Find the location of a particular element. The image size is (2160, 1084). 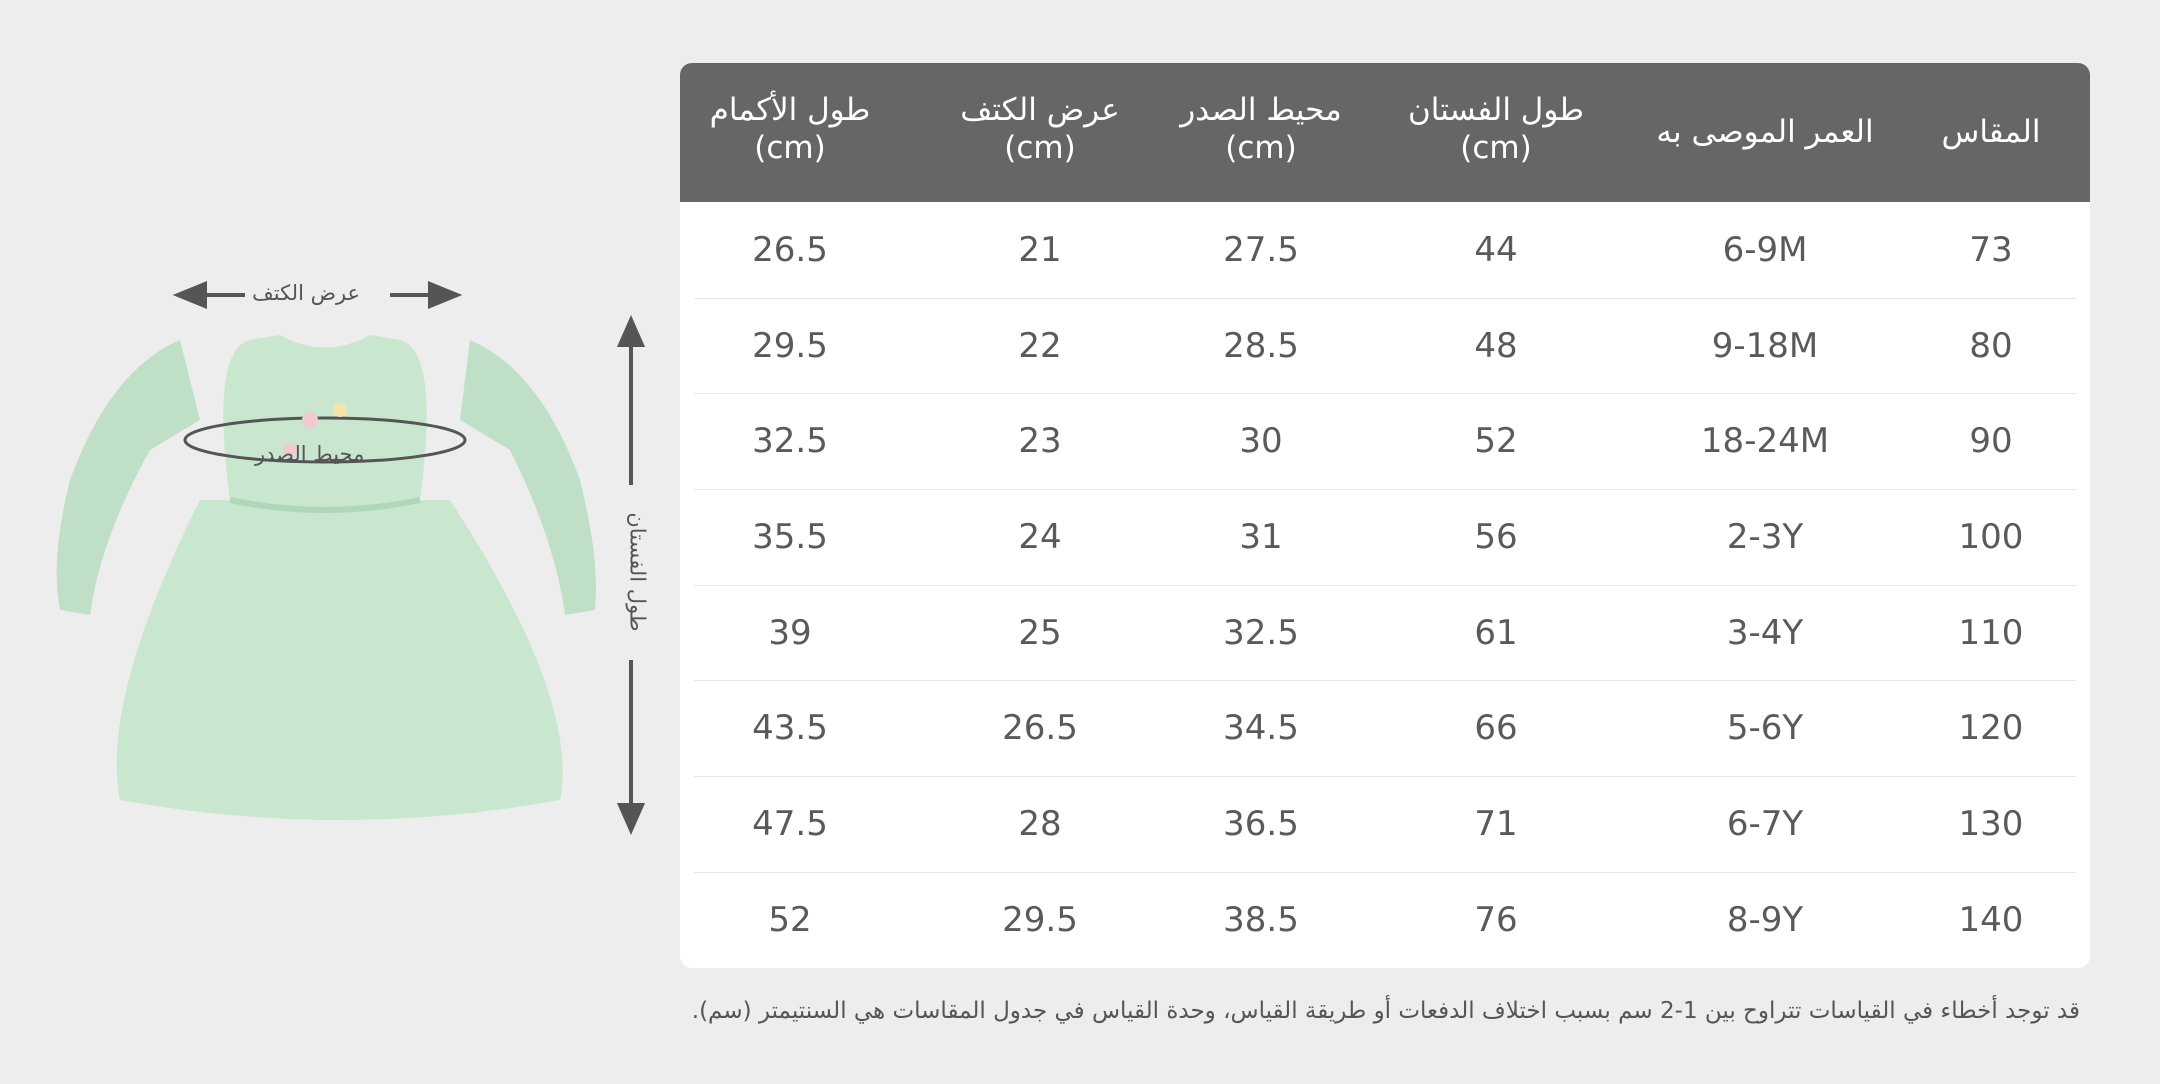

header-size: المقاس is located at coordinates (1991, 132).